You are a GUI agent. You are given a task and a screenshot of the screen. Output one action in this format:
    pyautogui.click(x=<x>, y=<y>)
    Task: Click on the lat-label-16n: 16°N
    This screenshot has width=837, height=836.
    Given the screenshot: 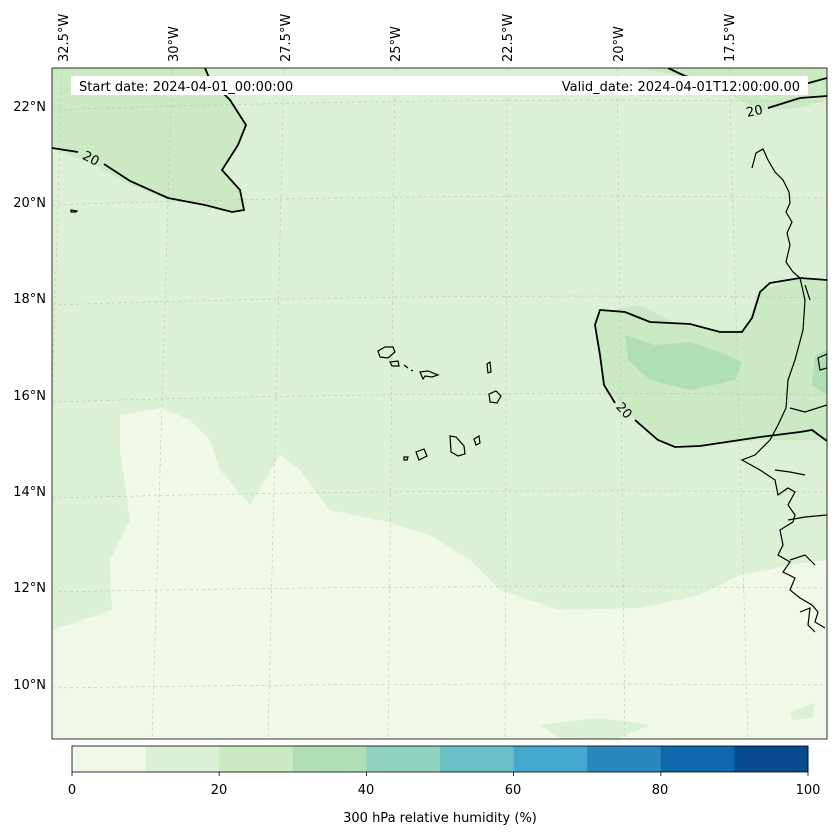 What is the action you would take?
    pyautogui.click(x=29, y=396)
    